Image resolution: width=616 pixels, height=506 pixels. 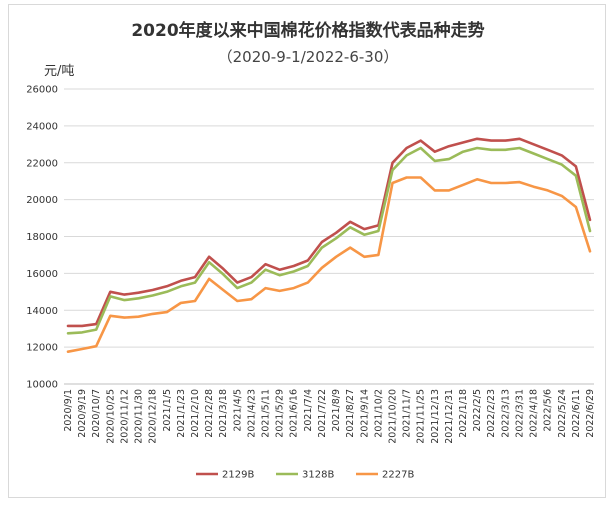 I want to click on x-tick-label: 2021/10/20, so click(x=392, y=416).